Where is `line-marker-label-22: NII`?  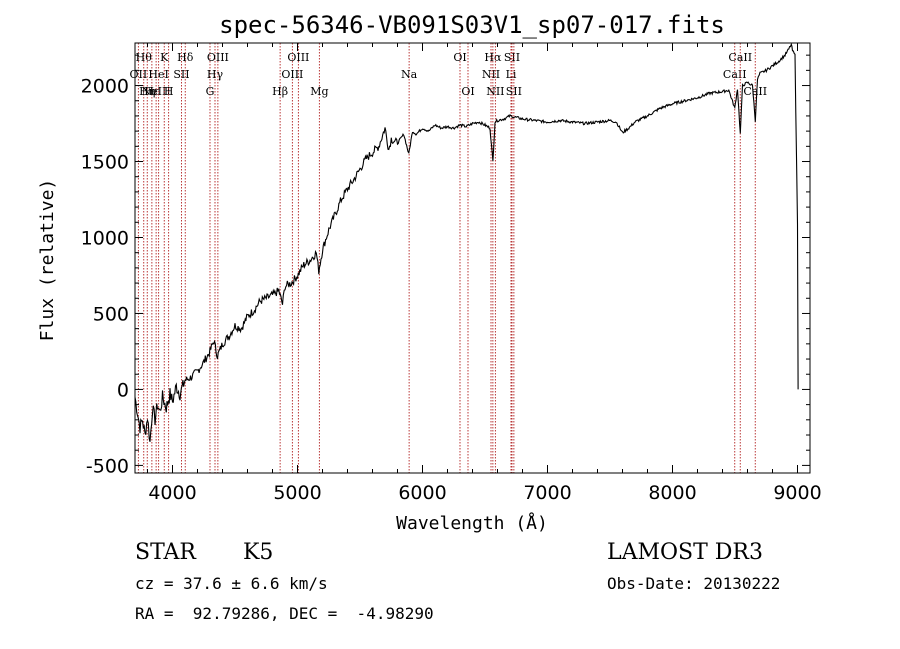
line-marker-label-22: NII is located at coordinates (495, 91).